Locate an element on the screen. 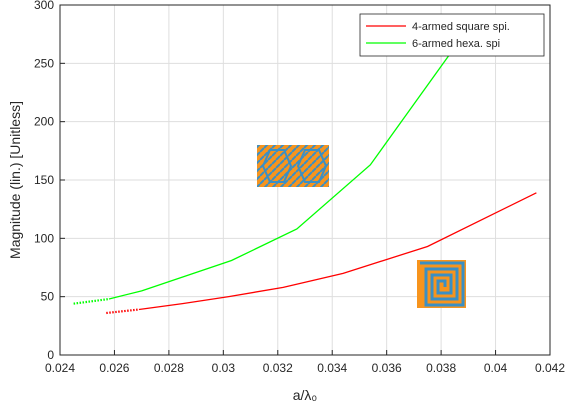 This screenshot has width=580, height=417. x-tick-label: 0.024 is located at coordinates (60, 368).